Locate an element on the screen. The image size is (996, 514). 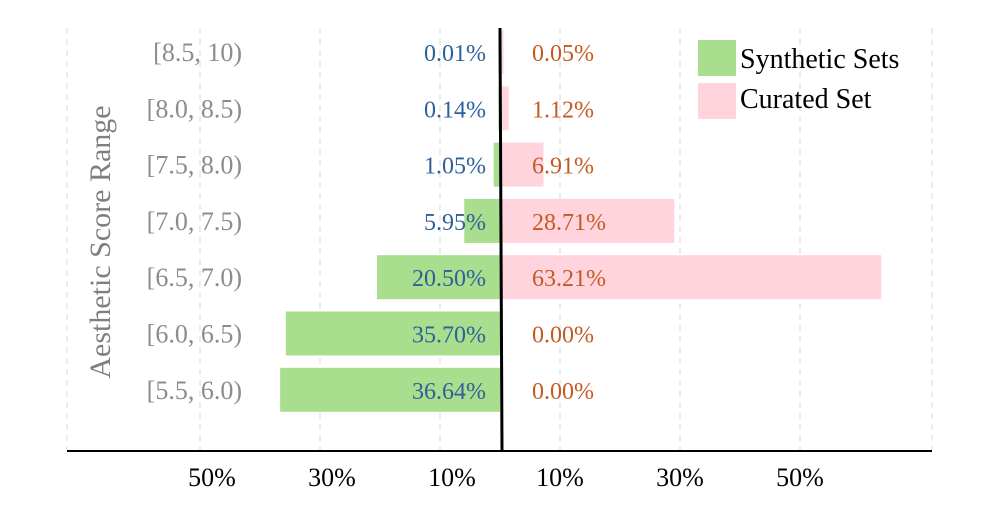
value-label-synthetic: 5.95% is located at coordinates (455, 223).